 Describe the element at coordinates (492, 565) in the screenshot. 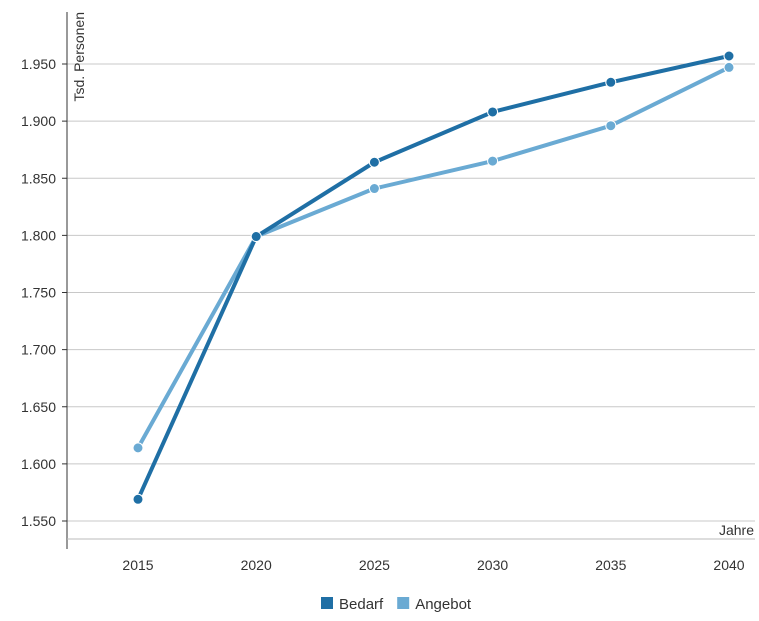

I see `x-tick-label: 2030` at that location.